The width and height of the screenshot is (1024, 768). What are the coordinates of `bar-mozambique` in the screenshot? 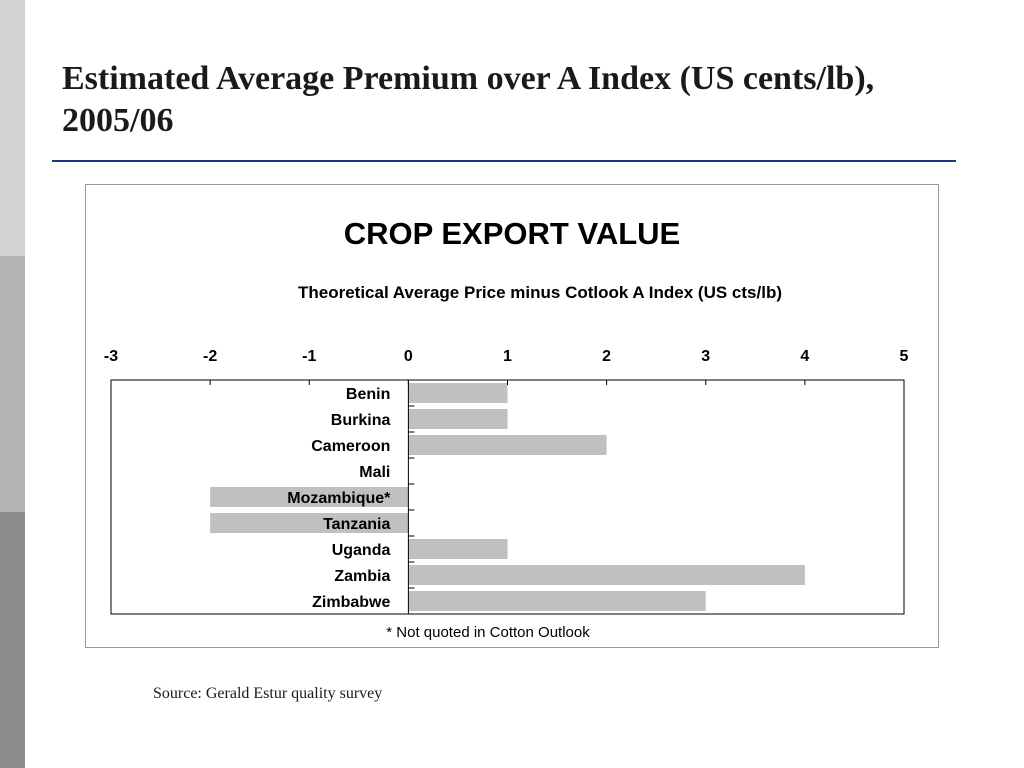 It's located at (309, 497).